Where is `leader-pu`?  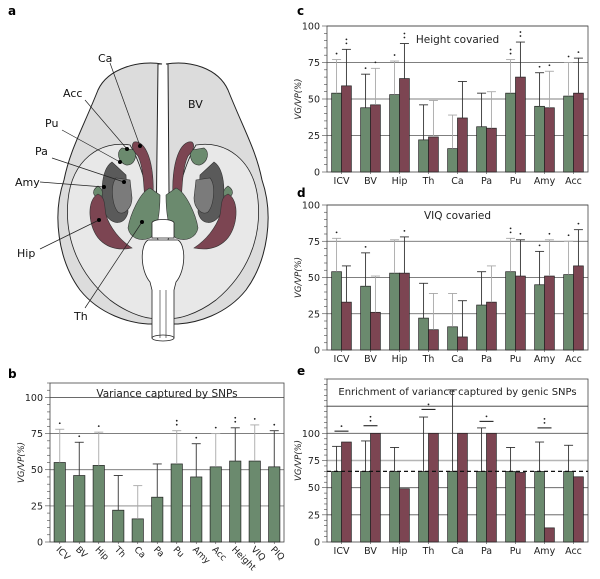
leader-pu is located at coordinates (91, 146).